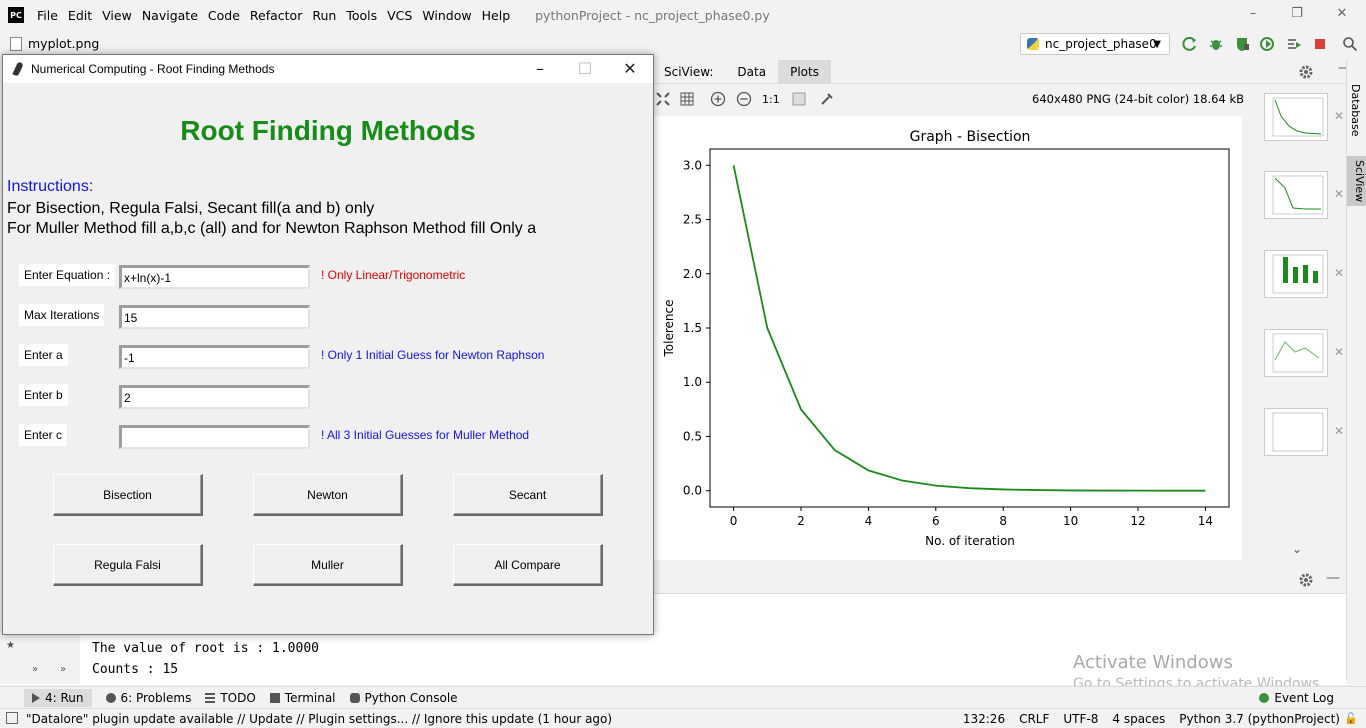 Image resolution: width=1366 pixels, height=728 pixels. What do you see at coordinates (1070, 521) in the screenshot?
I see `x-tick-label: 10` at bounding box center [1070, 521].